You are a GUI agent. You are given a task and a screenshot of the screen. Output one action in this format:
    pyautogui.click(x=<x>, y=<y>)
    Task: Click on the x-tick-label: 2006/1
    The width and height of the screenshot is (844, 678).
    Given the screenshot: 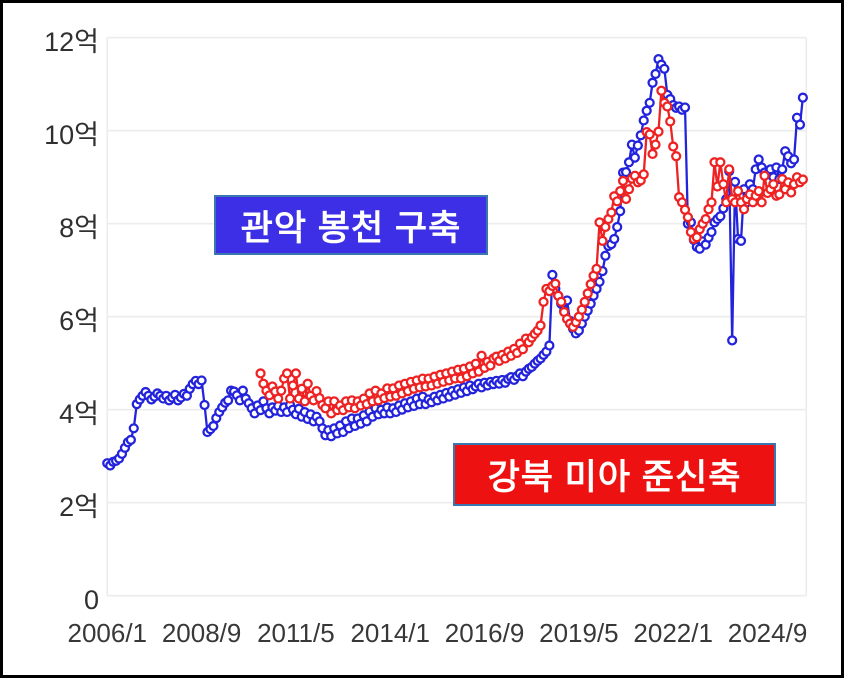 What is the action you would take?
    pyautogui.click(x=107, y=633)
    